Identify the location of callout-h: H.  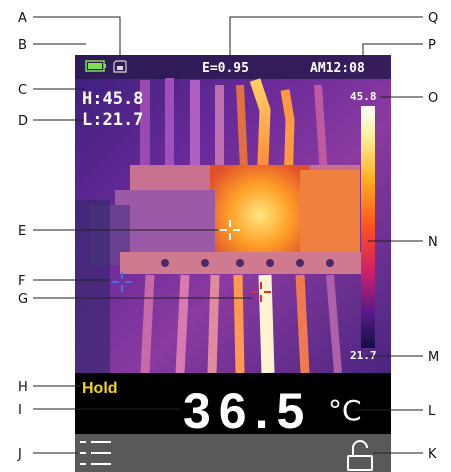
(23, 387).